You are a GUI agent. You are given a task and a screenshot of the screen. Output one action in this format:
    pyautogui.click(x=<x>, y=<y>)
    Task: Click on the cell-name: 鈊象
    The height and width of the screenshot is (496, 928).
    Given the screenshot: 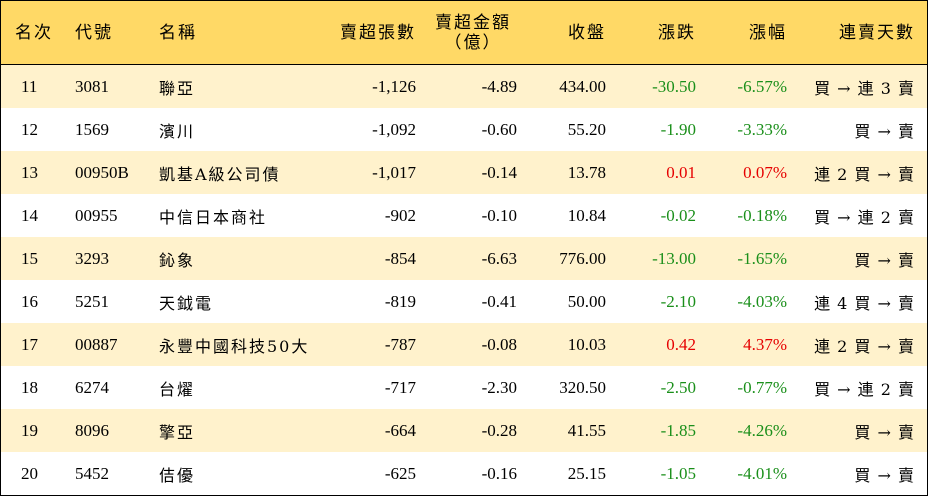 What is the action you would take?
    pyautogui.click(x=177, y=260)
    